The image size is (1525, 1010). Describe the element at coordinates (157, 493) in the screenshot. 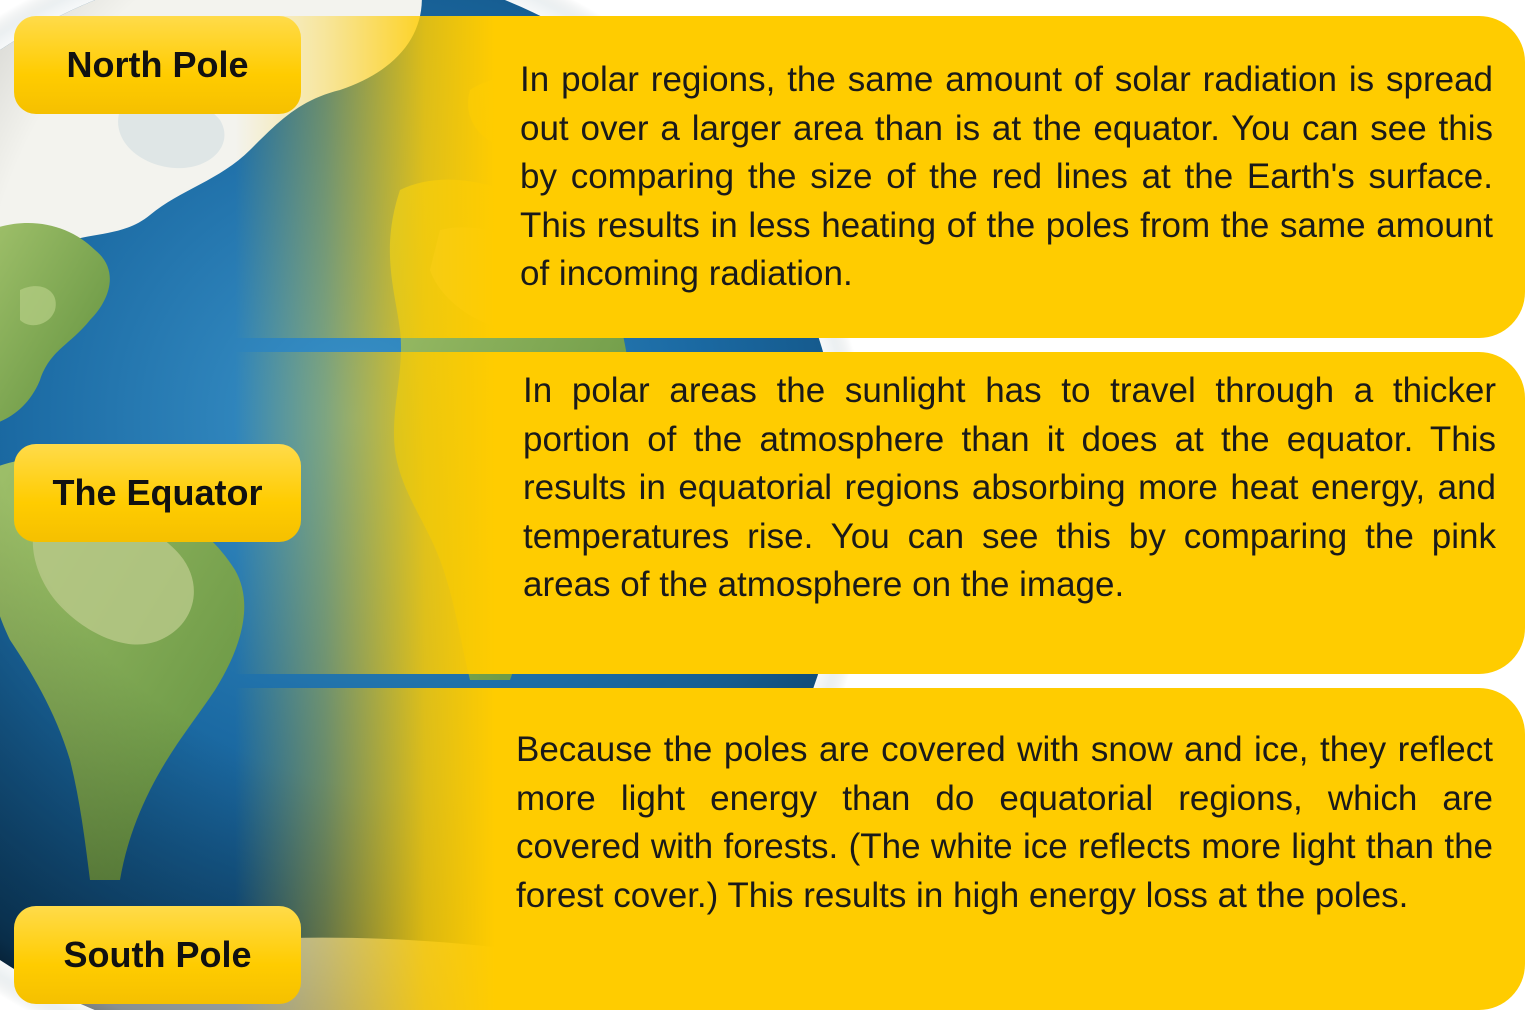

I see `label-equator: The Equator` at that location.